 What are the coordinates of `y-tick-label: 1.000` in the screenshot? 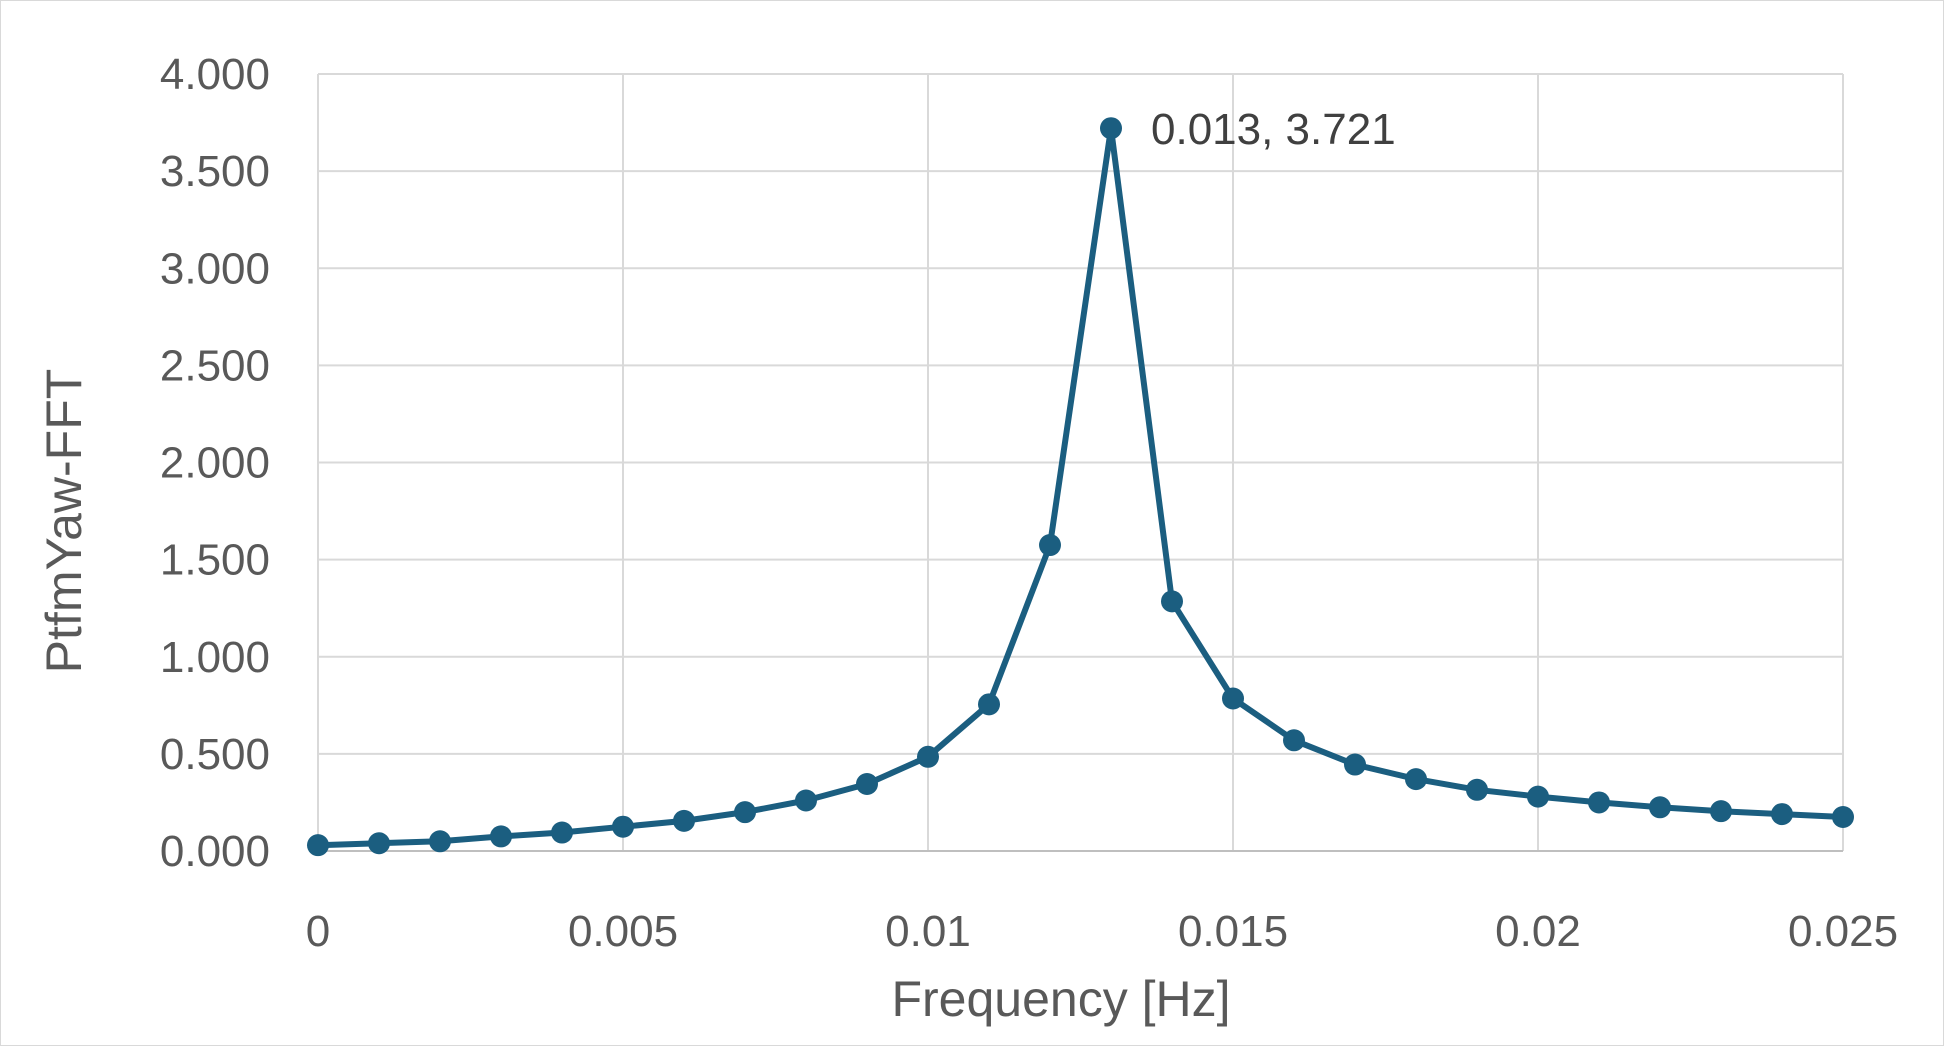 It's located at (215, 657).